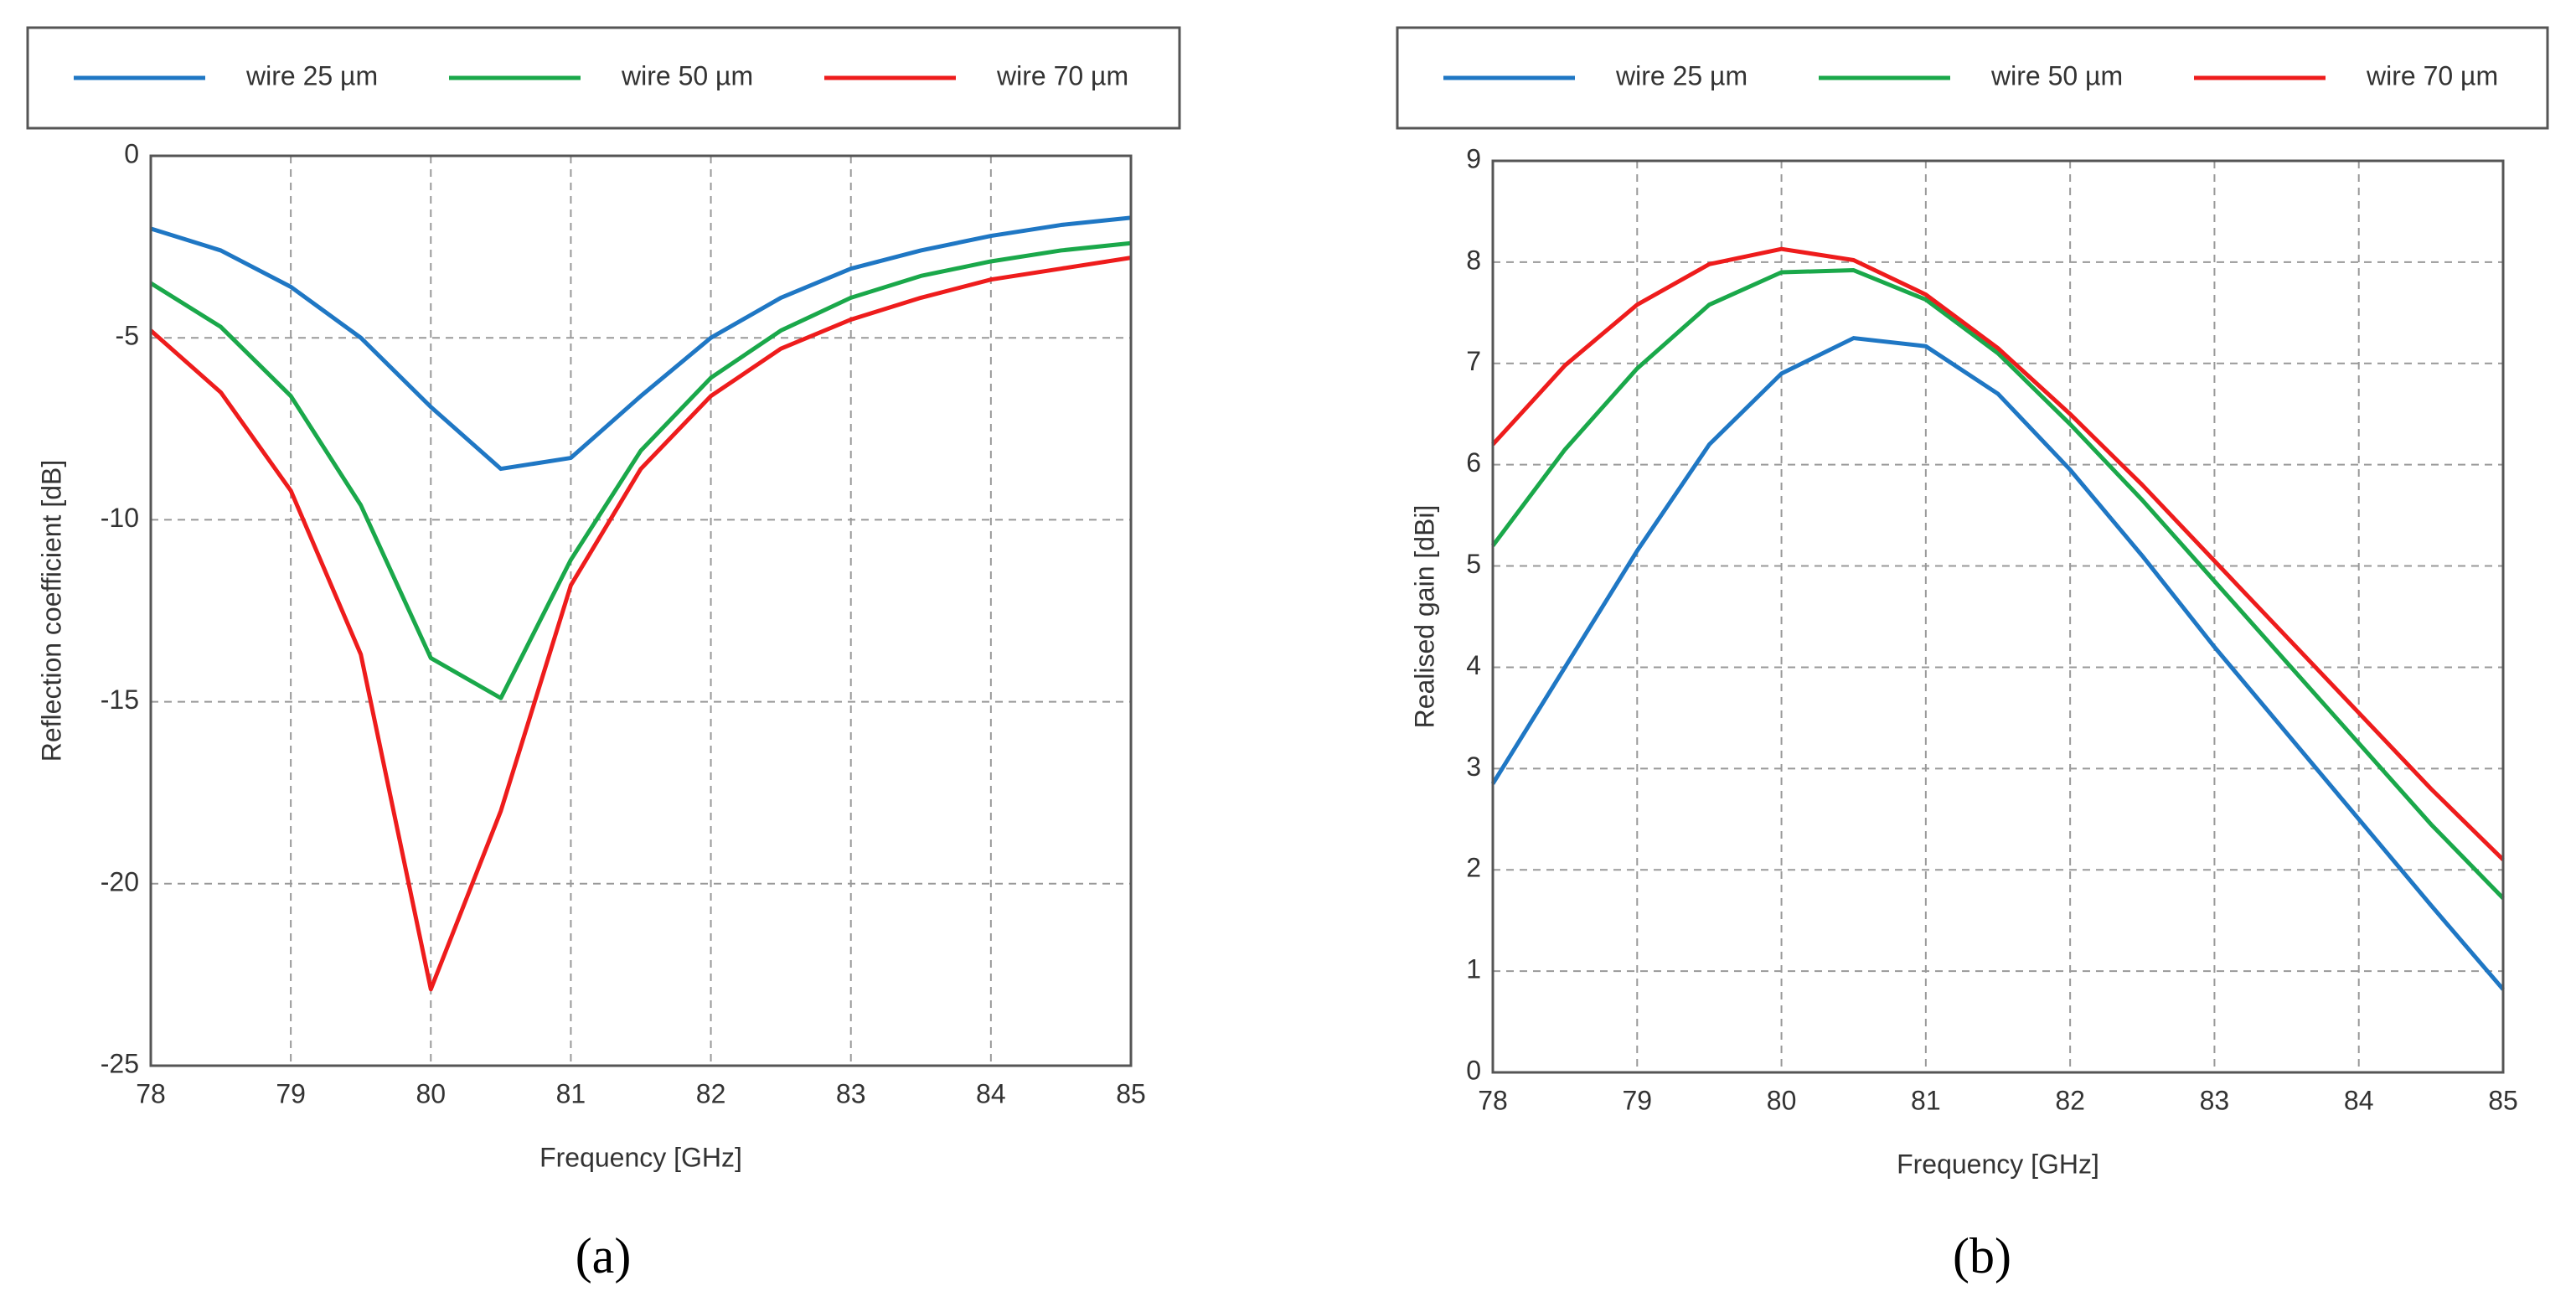  Describe the element at coordinates (127, 336) in the screenshot. I see `y-tick-label: -5` at that location.